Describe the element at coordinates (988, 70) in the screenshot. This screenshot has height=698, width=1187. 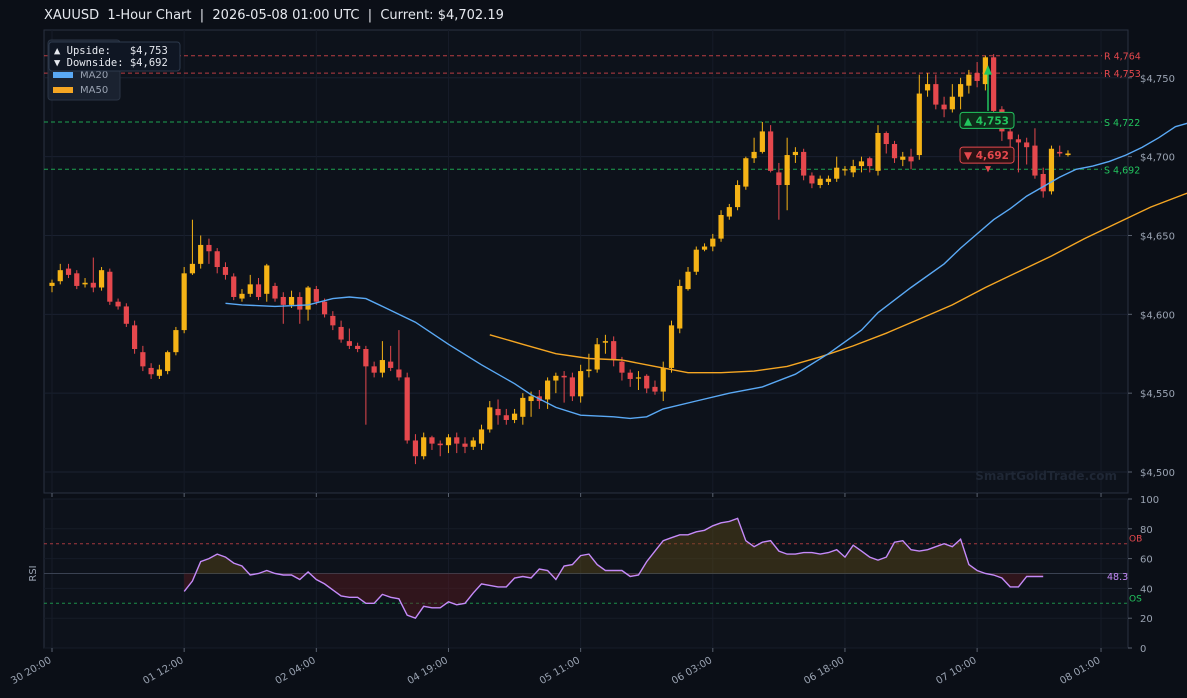
I see `upside-arrowhead` at that location.